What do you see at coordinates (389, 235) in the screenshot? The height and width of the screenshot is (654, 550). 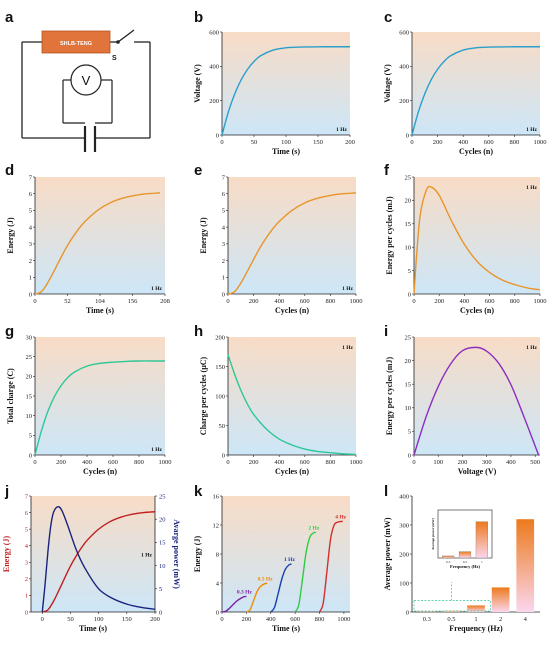 I see `y-axis-label: Energy per cycles (mJ)` at bounding box center [389, 235].